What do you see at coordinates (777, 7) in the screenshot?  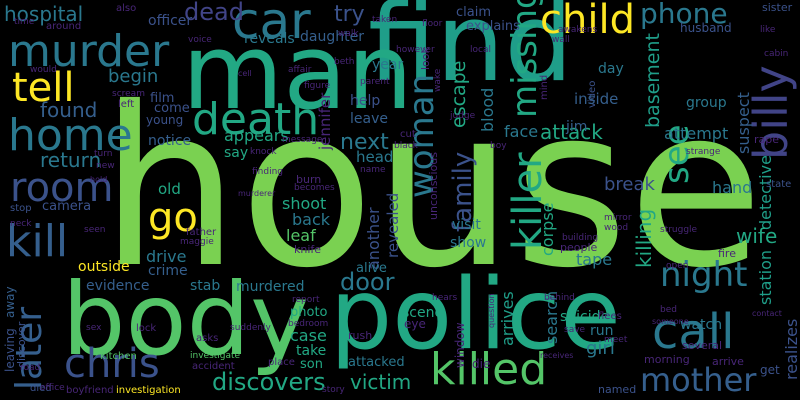 I see `word-sister: sister` at bounding box center [777, 7].